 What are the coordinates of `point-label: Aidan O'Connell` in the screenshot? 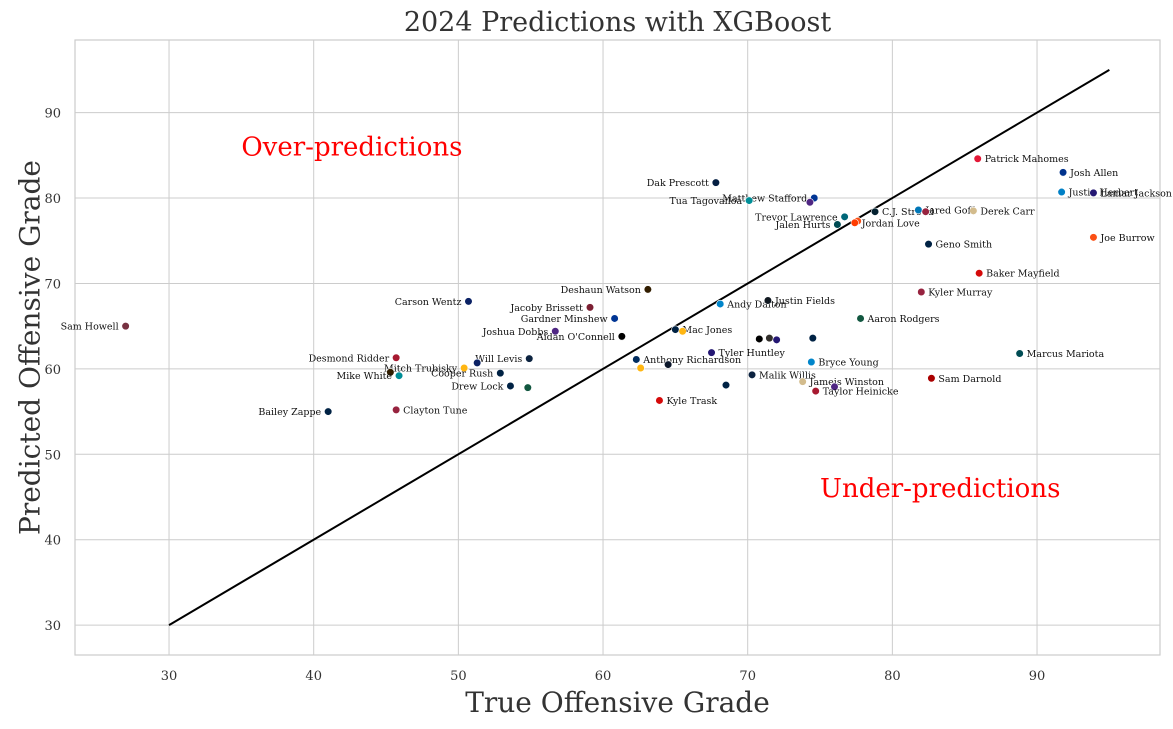 It's located at (575, 337).